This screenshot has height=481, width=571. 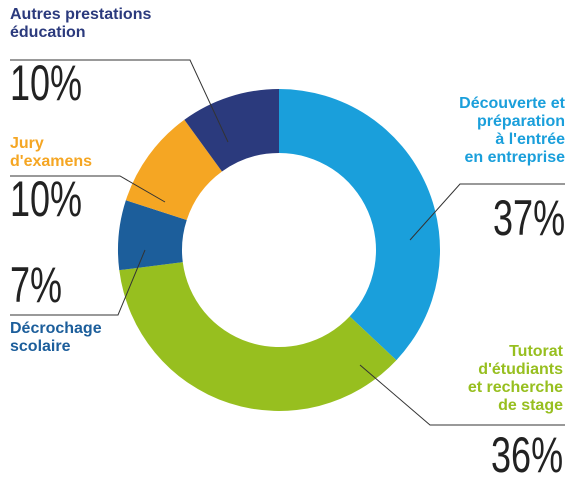 What do you see at coordinates (51, 152) in the screenshot?
I see `segment-label: Jury d'examens` at bounding box center [51, 152].